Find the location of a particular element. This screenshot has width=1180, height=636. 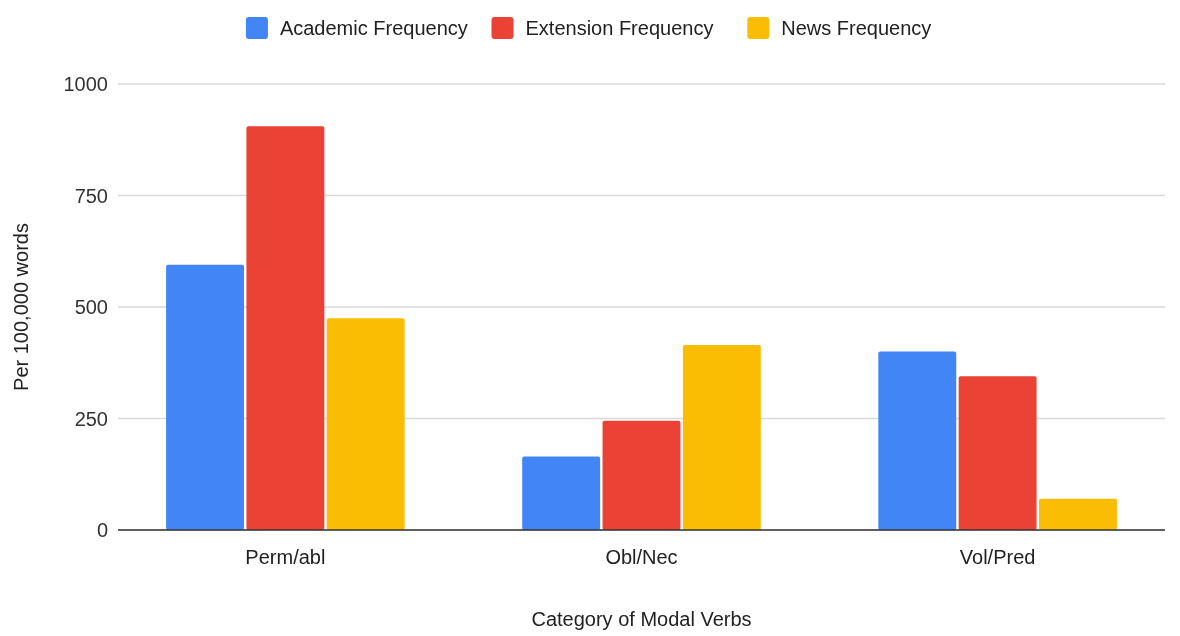

y-axis-title: Per 100,000 words is located at coordinates (21, 307).